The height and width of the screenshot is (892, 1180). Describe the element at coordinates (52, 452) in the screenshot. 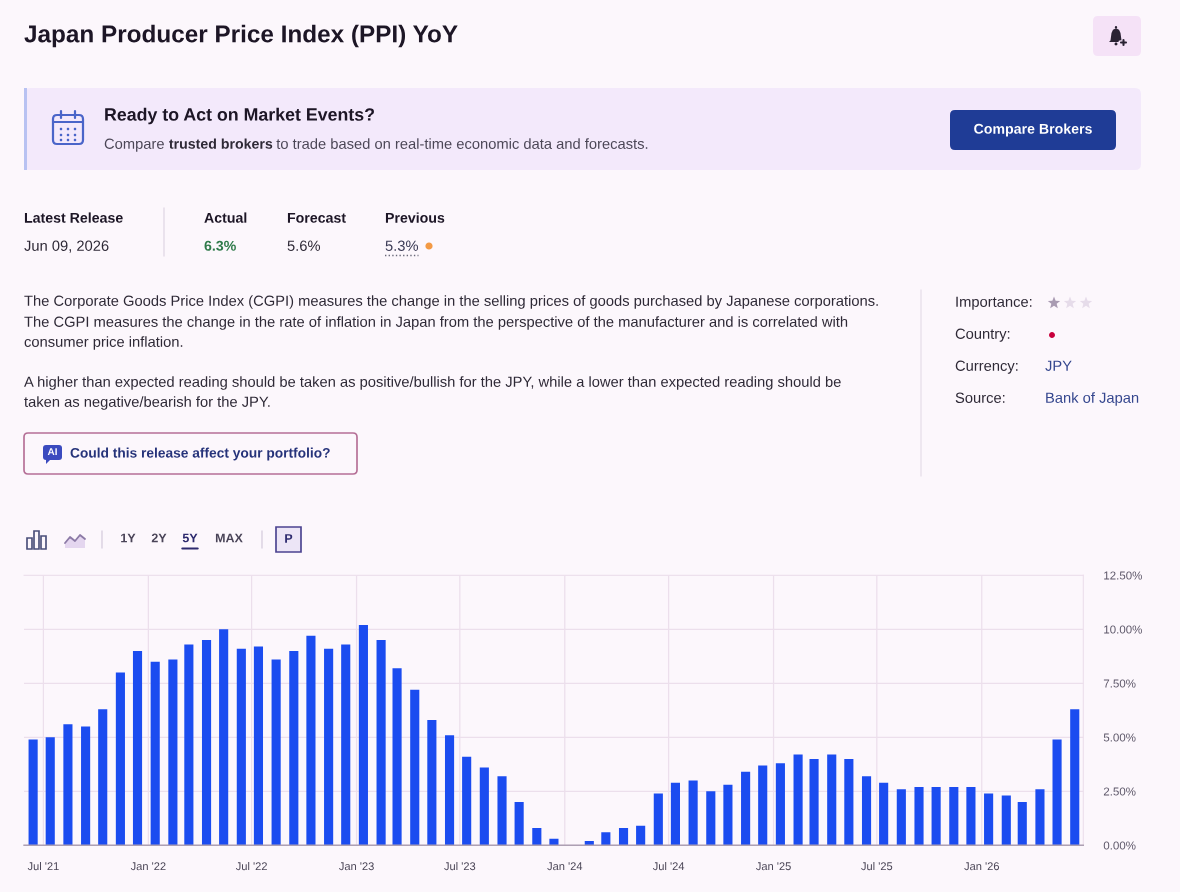

I see `text: AI` at that location.